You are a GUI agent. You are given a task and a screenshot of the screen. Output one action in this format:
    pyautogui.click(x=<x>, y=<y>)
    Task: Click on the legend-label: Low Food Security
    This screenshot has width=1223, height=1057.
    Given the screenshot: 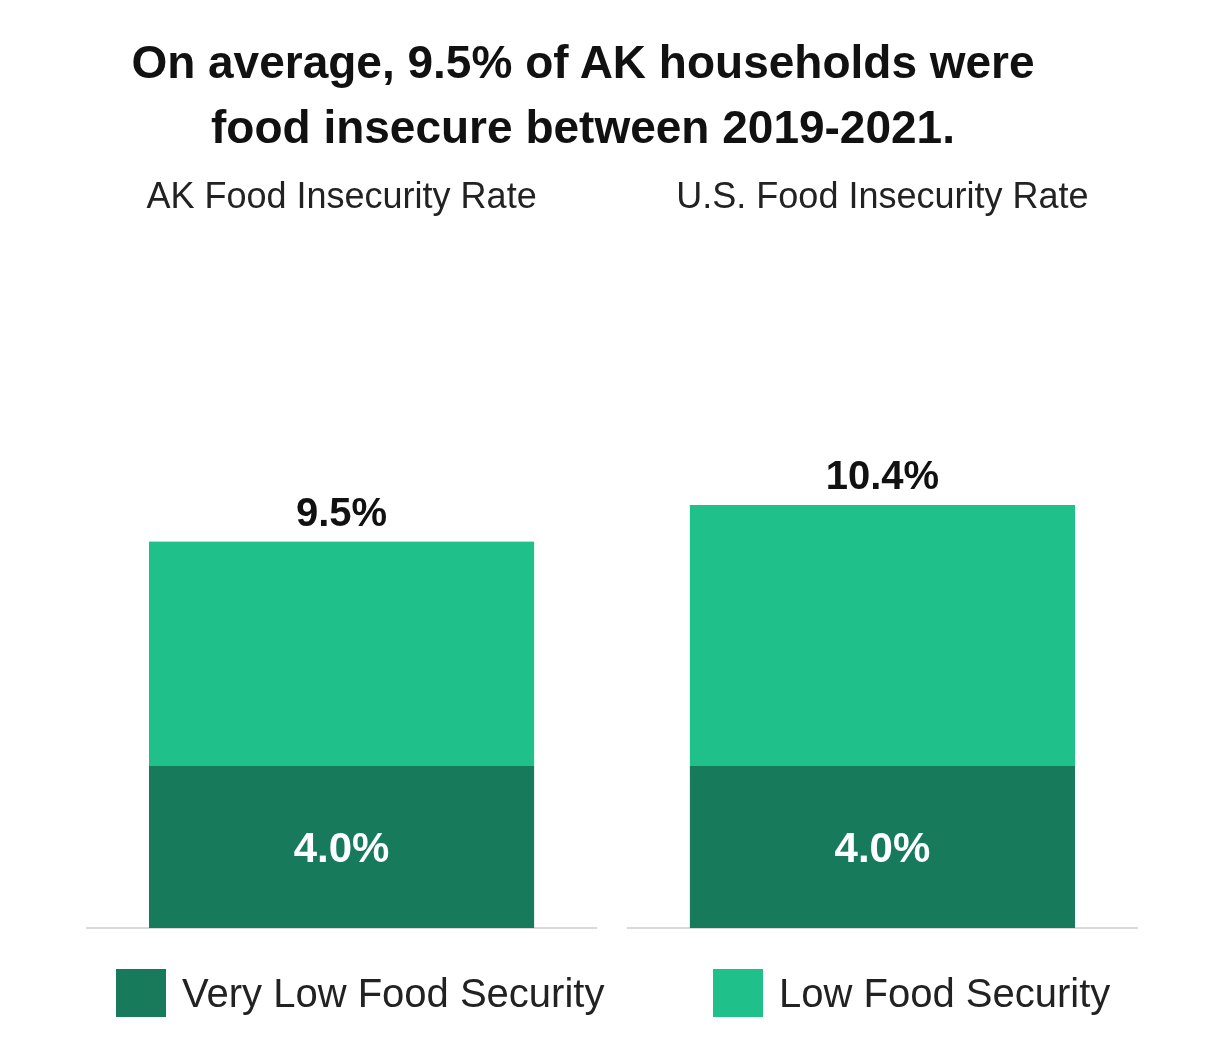 What is the action you would take?
    pyautogui.click(x=945, y=993)
    